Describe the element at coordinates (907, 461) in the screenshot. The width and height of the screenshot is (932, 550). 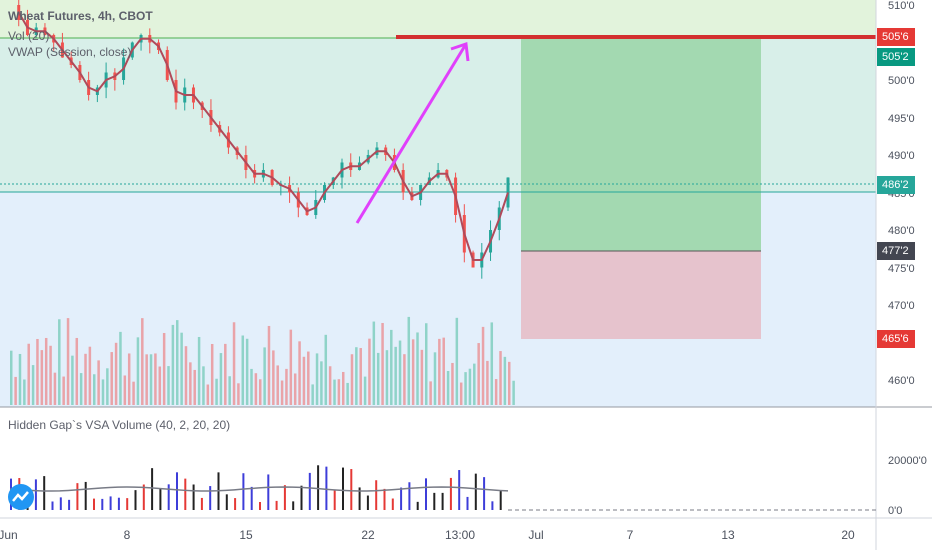
I see `volume-tick: 20000'0` at that location.